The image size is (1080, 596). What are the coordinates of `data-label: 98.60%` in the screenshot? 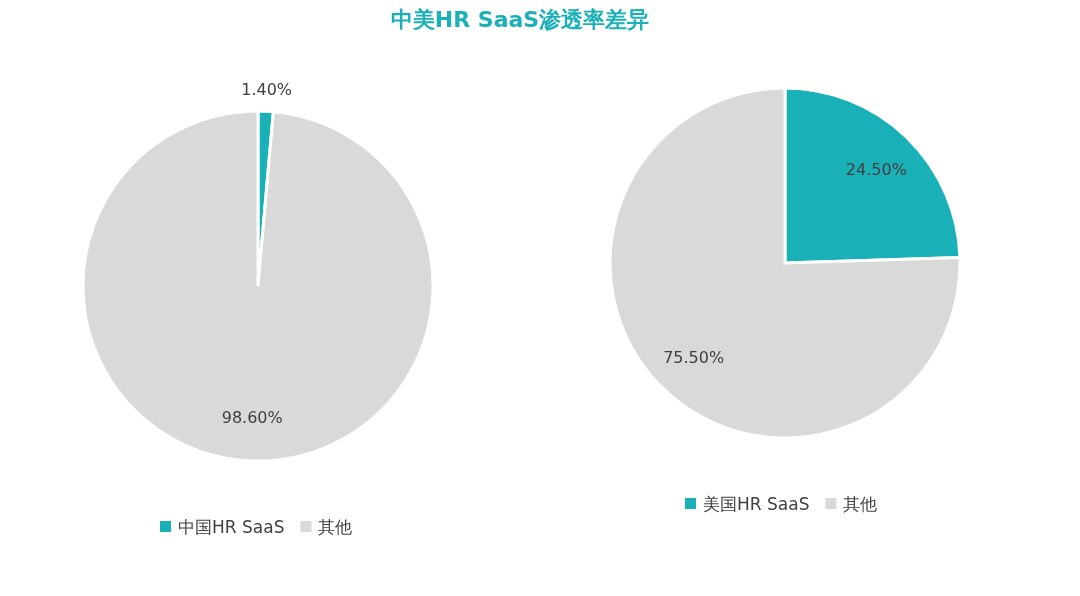 It's located at (252, 418).